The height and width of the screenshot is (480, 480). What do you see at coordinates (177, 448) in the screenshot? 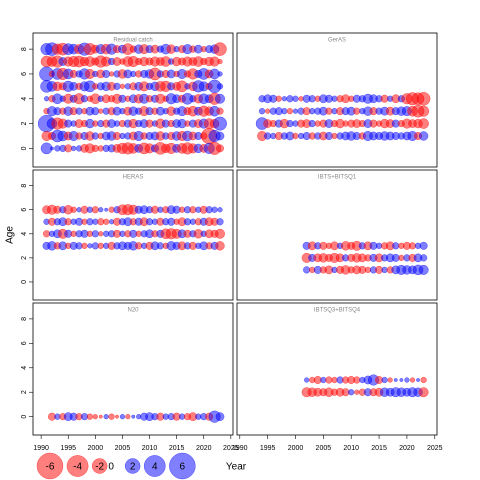
I see `x-tick-label: 2015` at bounding box center [177, 448].